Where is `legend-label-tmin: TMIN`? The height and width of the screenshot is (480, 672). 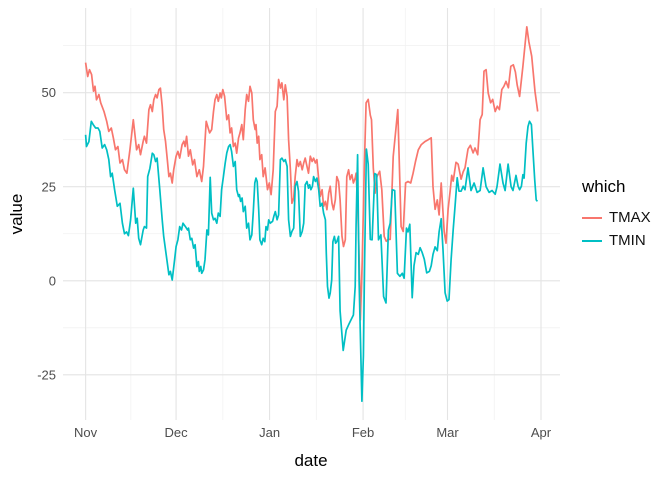 legend-label-tmin: TMIN is located at coordinates (627, 240).